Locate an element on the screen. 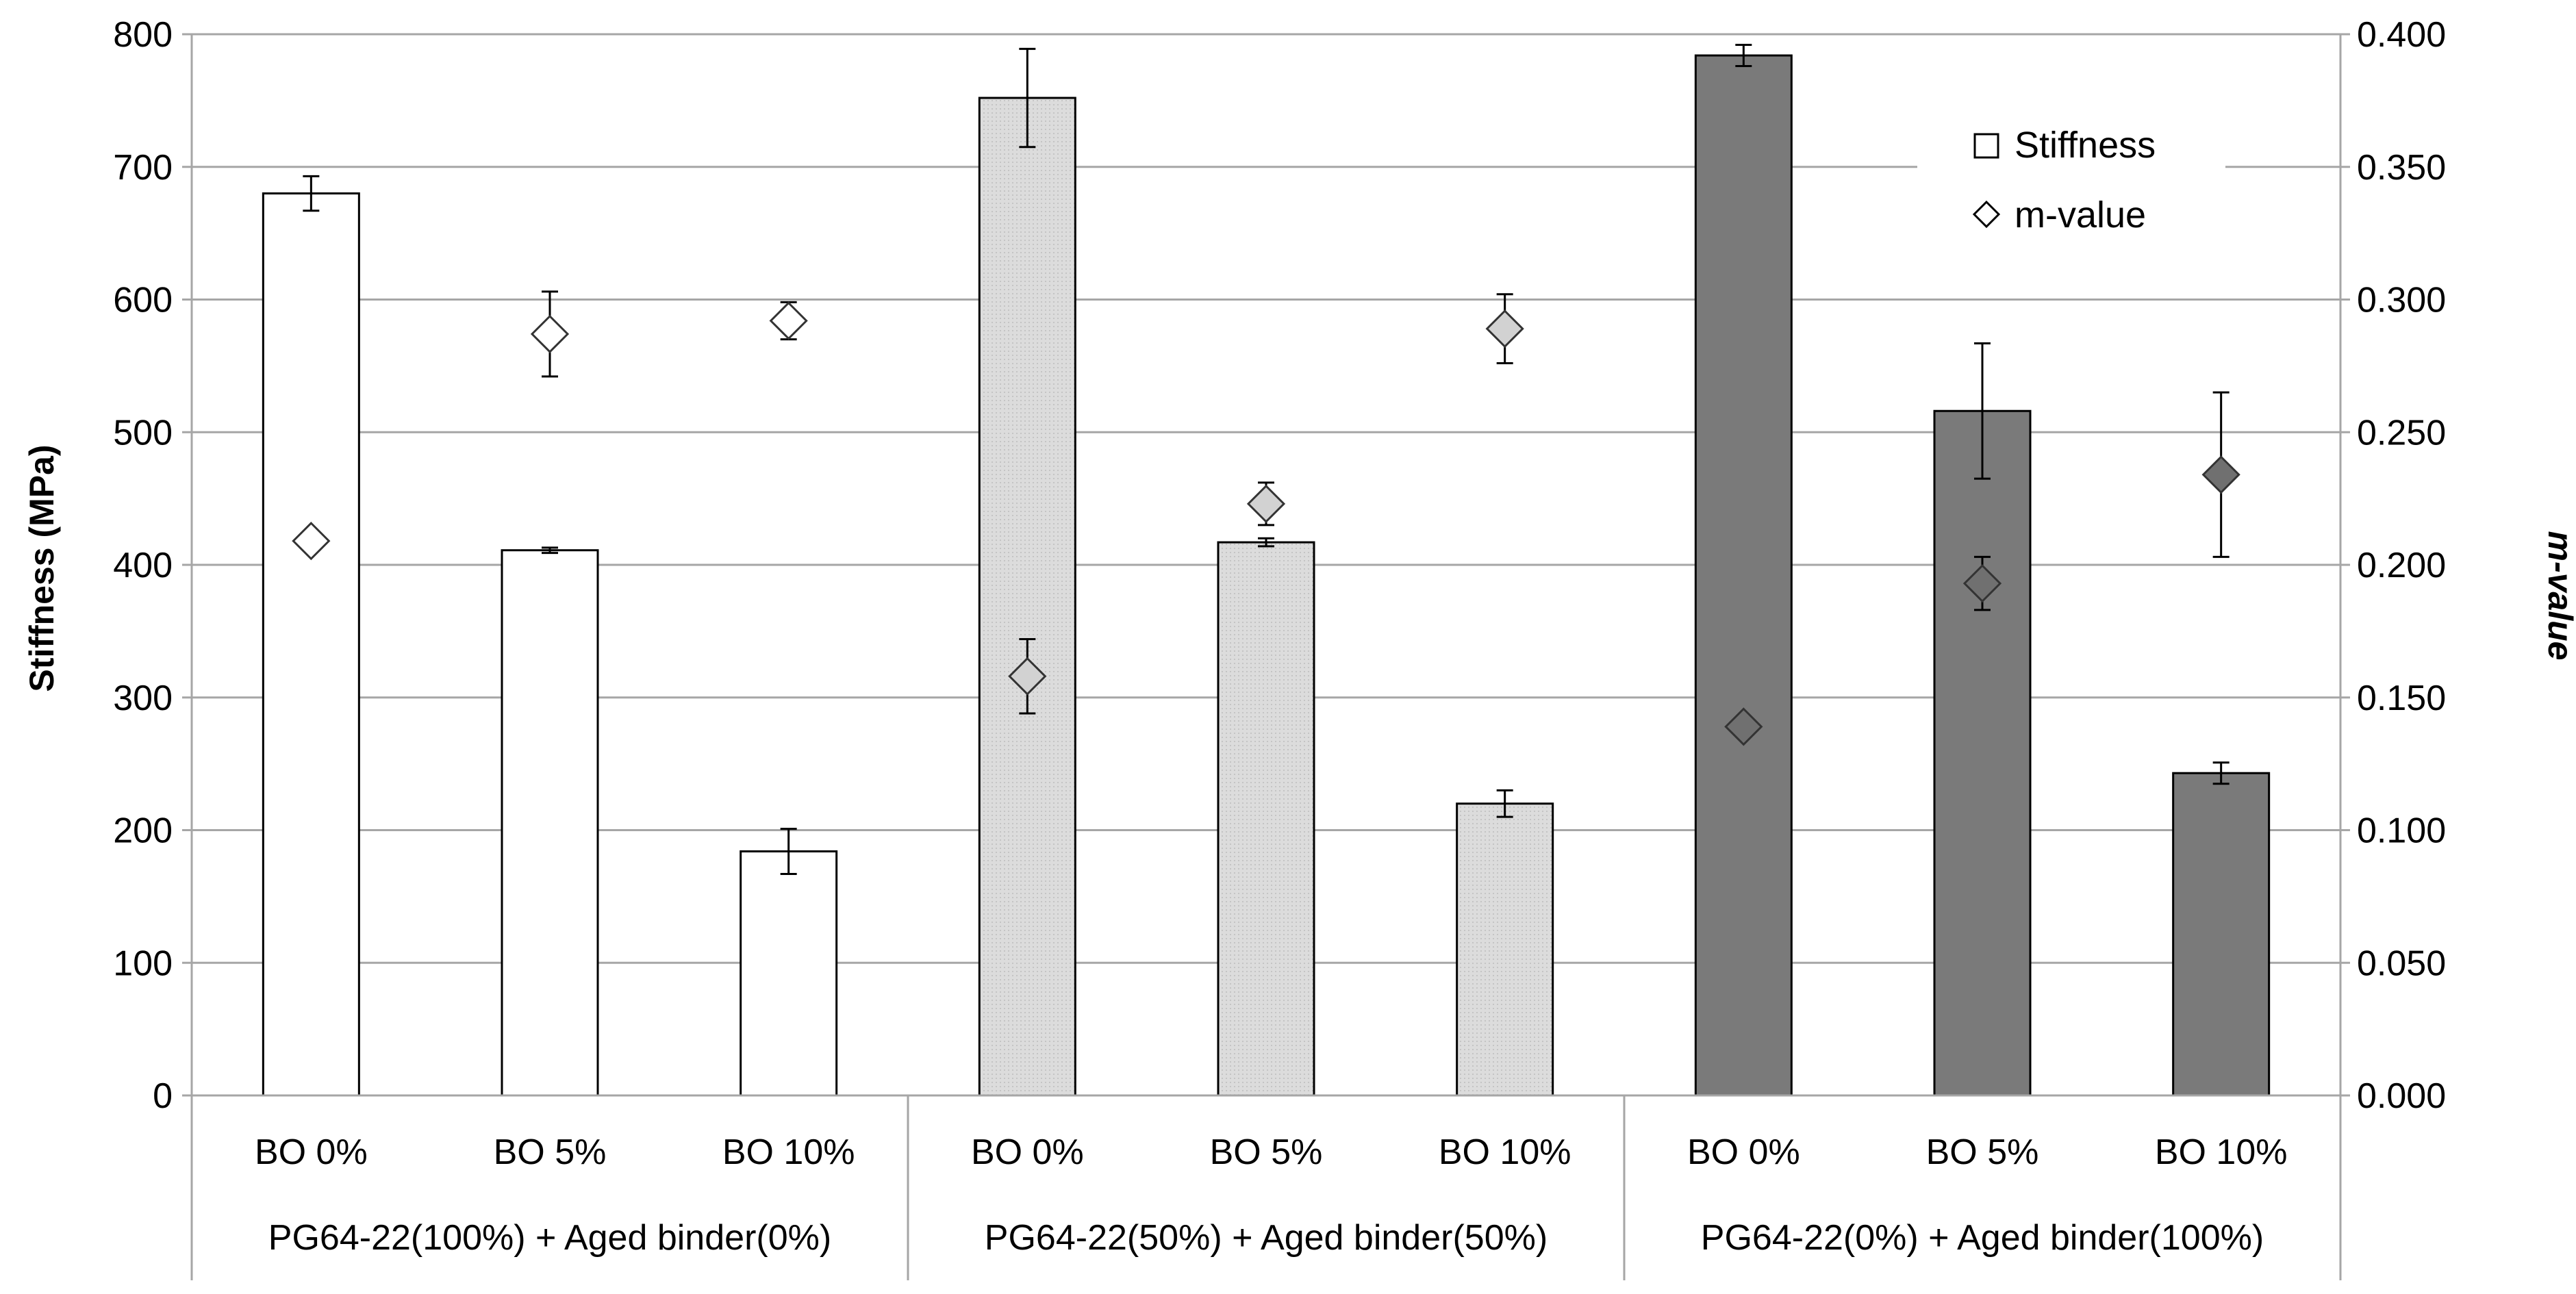  y-tick-label: 700 is located at coordinates (143, 168).